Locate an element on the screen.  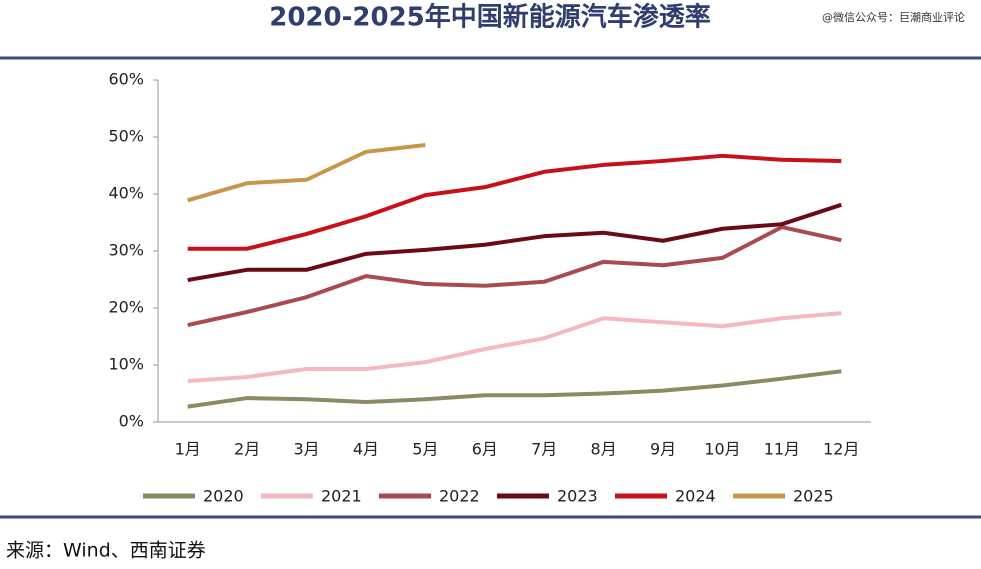
x-tick-label: 1月 is located at coordinates (188, 449).